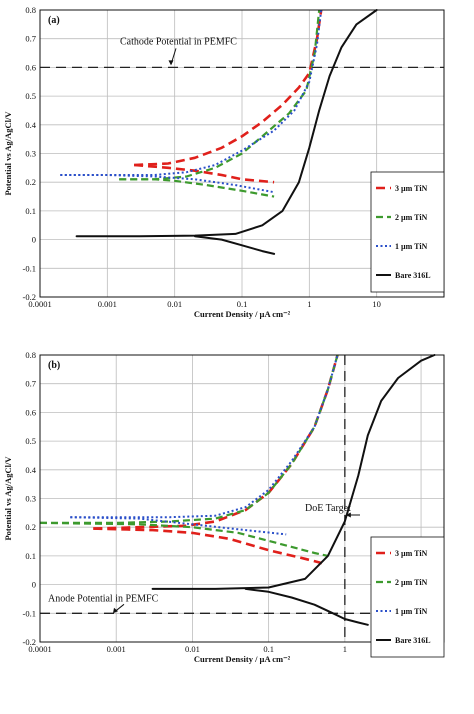 This screenshot has height=714, width=474. I want to click on x-tick-label: 10, so click(376, 304).